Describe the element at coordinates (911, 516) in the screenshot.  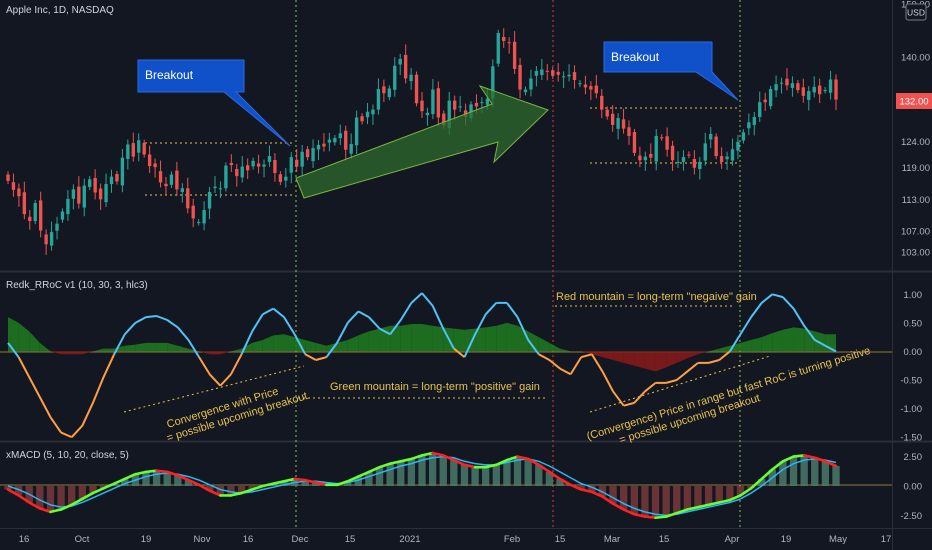
I see `macd-tick-label: -2.50` at that location.